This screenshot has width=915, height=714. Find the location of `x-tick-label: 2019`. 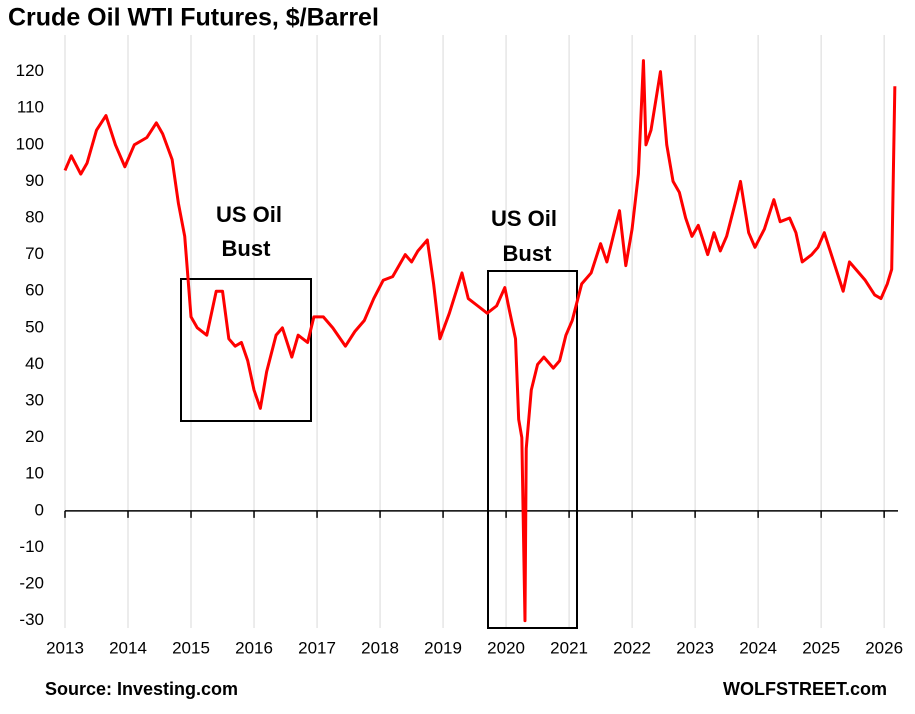

x-tick-label: 2019 is located at coordinates (443, 647).